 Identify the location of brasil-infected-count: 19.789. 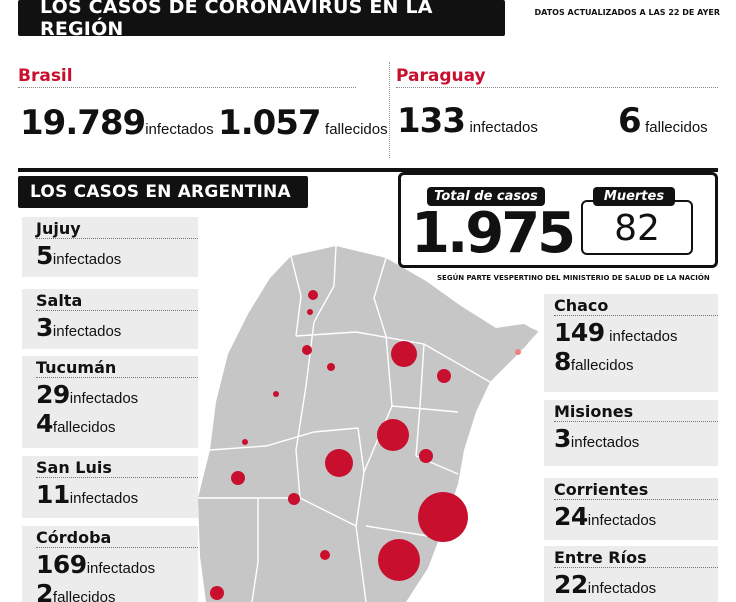
(83, 123).